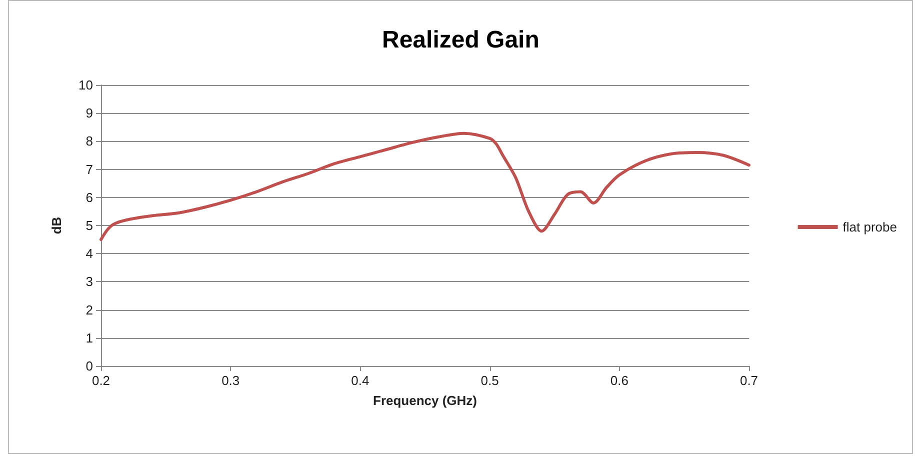  Describe the element at coordinates (89, 366) in the screenshot. I see `y-tick-label: 0` at that location.